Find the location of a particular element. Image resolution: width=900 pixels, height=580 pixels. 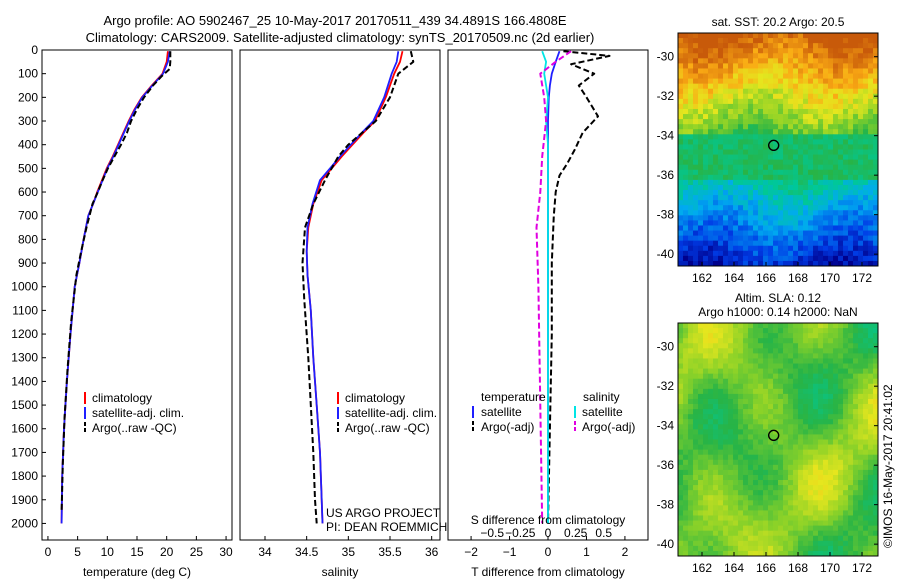

sla_map-xtick-label: 162 is located at coordinates (702, 568).